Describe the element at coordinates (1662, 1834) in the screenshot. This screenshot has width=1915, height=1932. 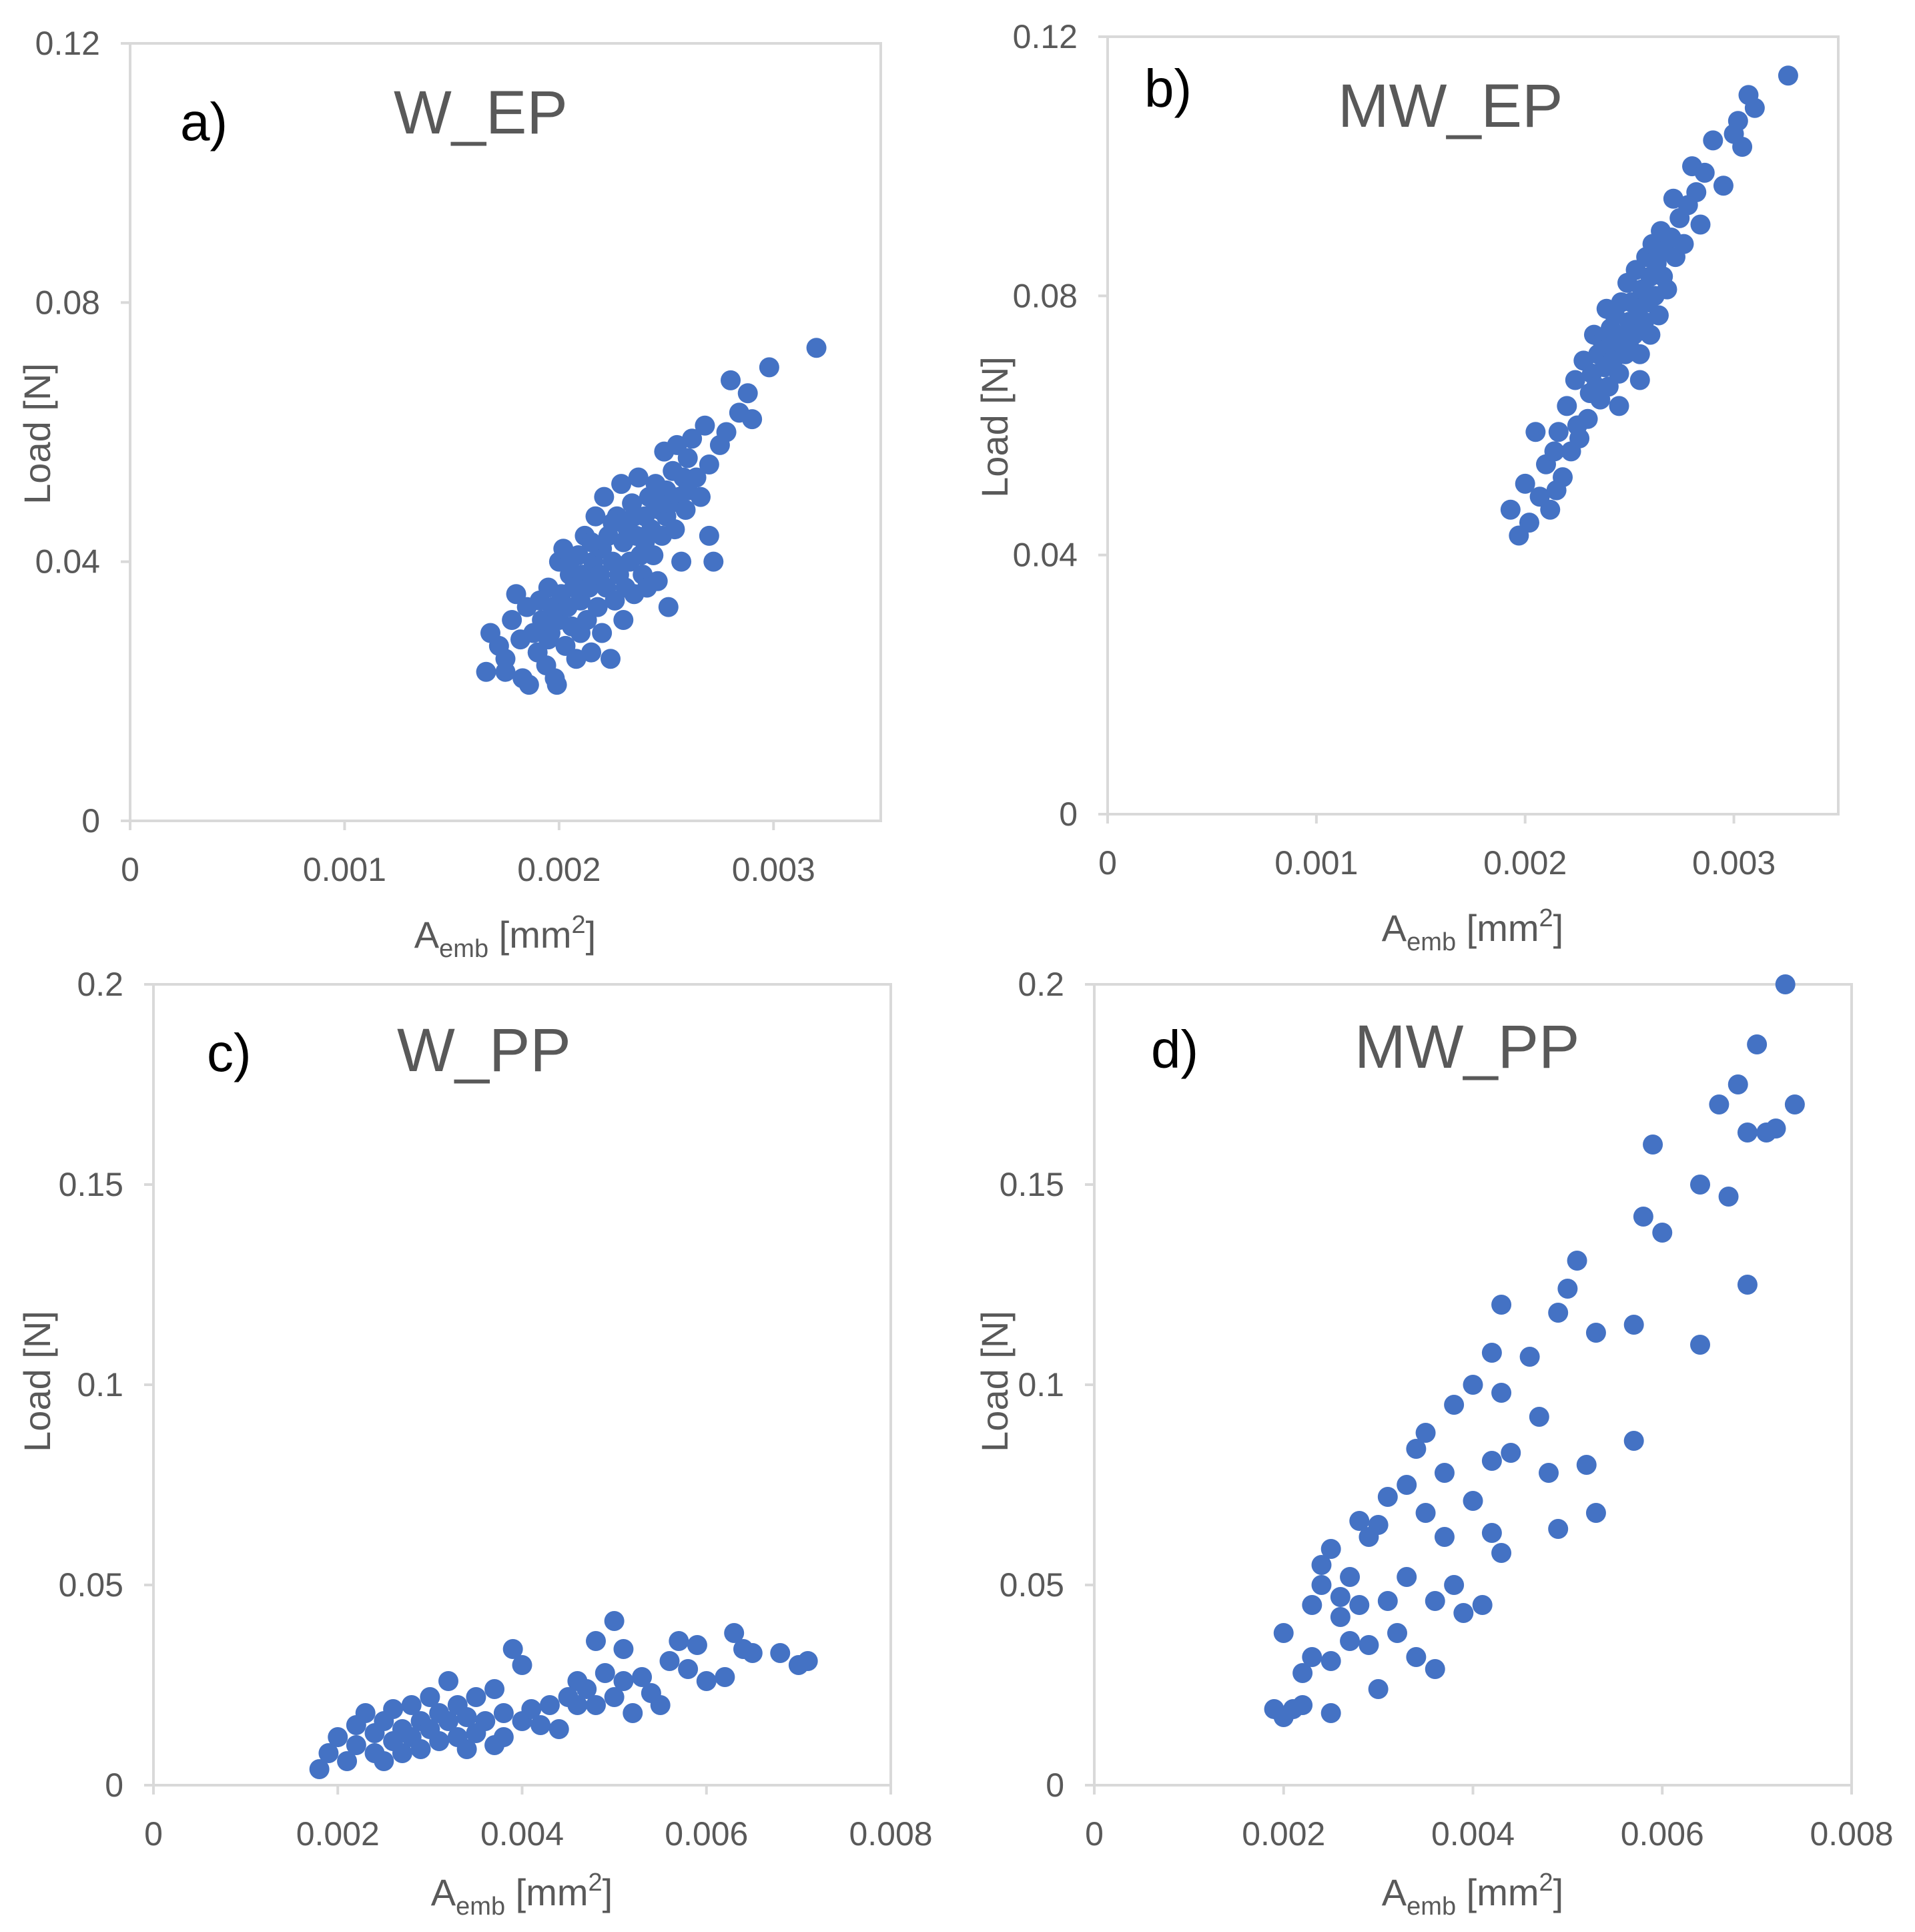
I see `panel-d-x-tick-label: 0.006` at that location.